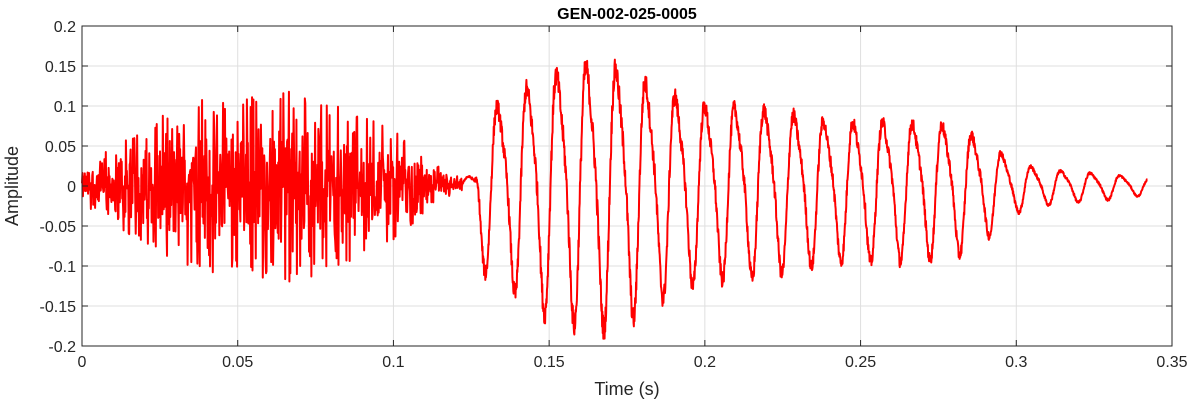 This screenshot has height=404, width=1193. What do you see at coordinates (65, 107) in the screenshot?
I see `y-tick-label: 0.1` at bounding box center [65, 107].